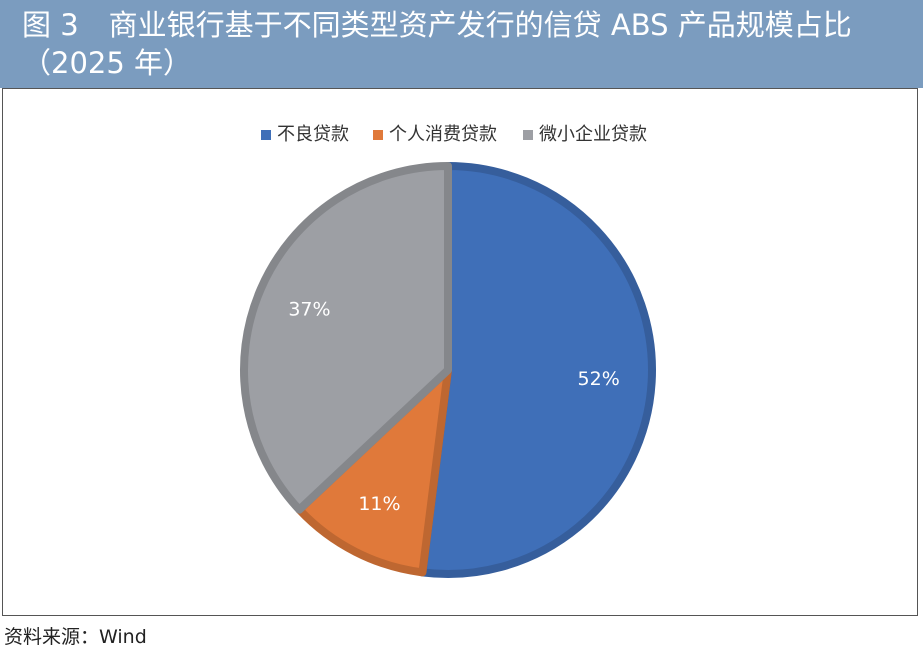 The width and height of the screenshot is (923, 651). What do you see at coordinates (313, 134) in the screenshot?
I see `legend-label: 不良贷款` at bounding box center [313, 134].